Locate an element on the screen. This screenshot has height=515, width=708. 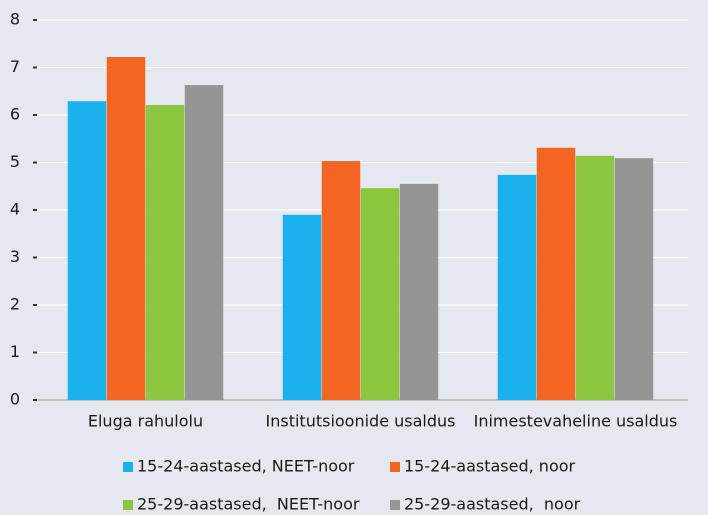
y-tick-label: 4 is located at coordinates (15, 209).